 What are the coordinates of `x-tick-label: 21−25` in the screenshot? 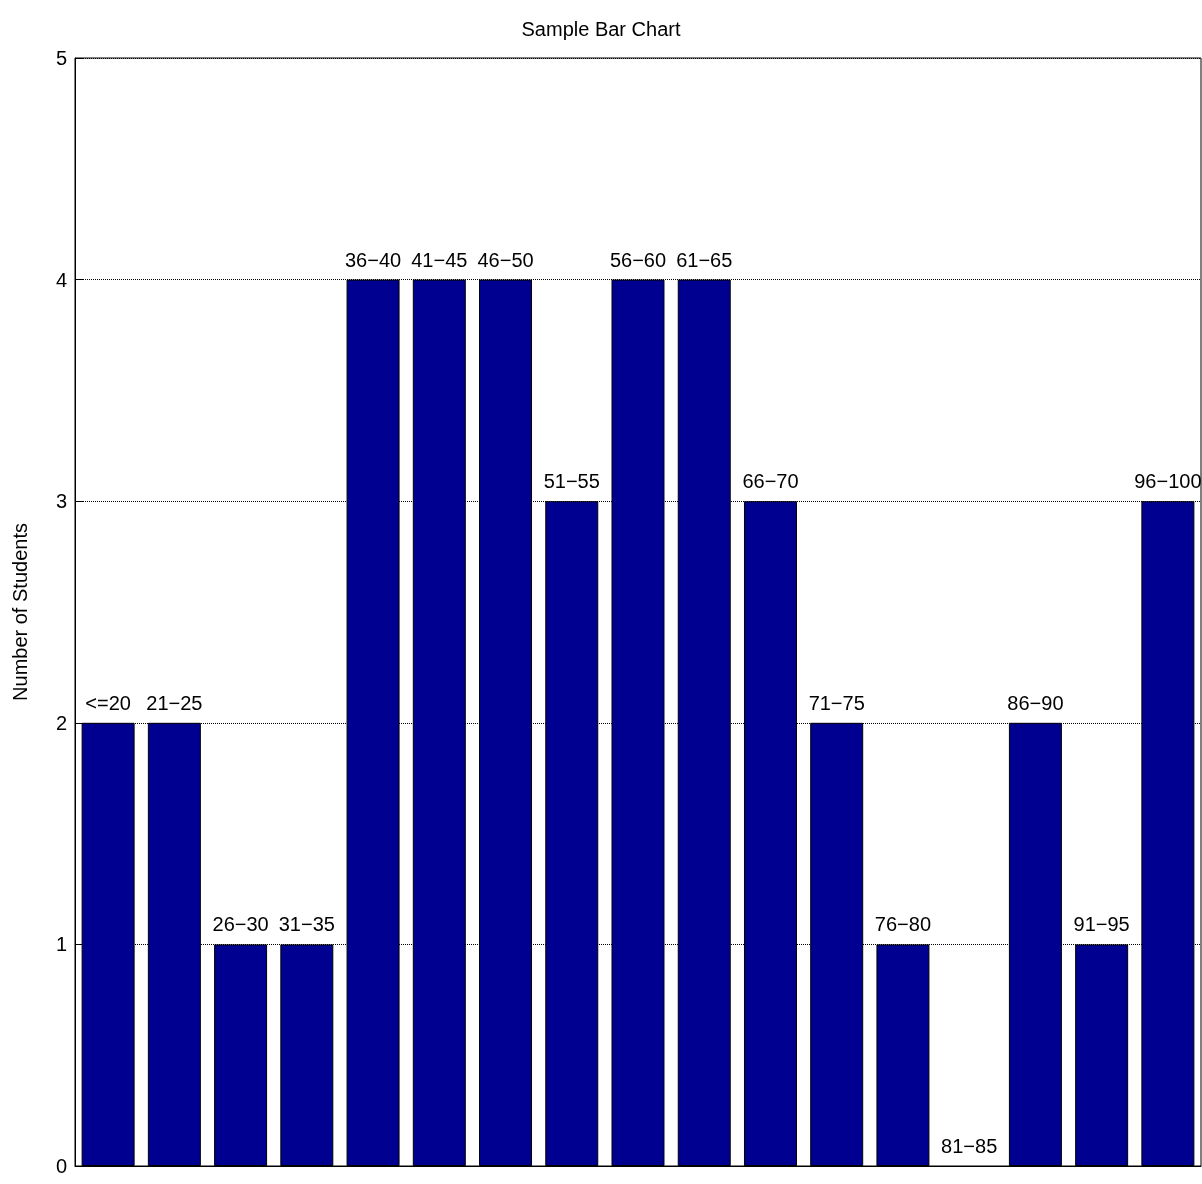 It's located at (174, 702).